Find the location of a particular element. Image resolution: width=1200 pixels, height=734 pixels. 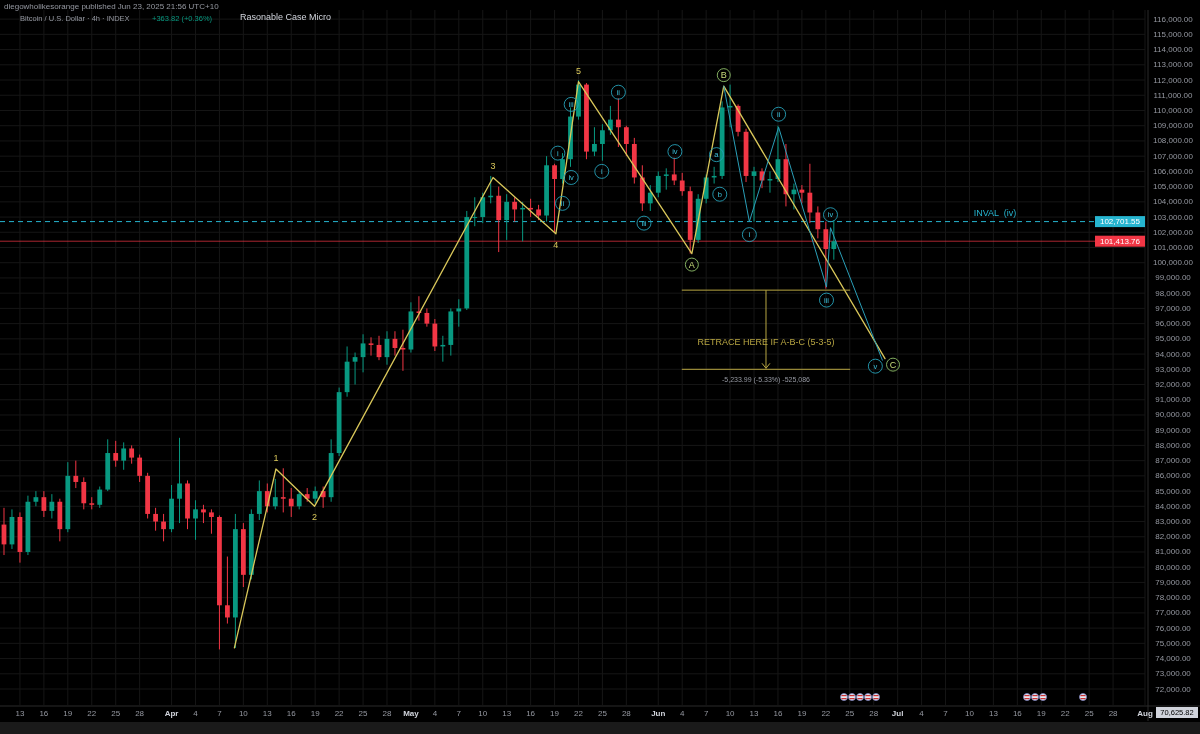

y-tick-label: 74,000.00 is located at coordinates (1173, 659).